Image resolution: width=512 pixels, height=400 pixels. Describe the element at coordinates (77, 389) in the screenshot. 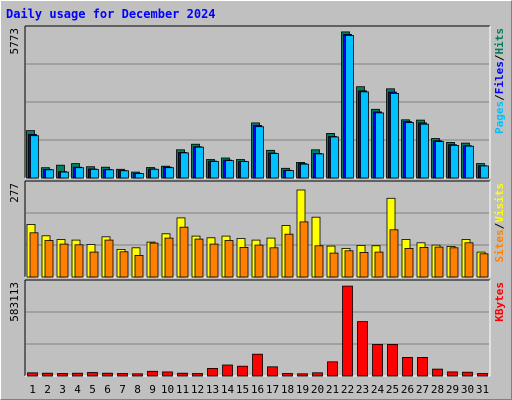

I see `x-tick-label: 4` at that location.